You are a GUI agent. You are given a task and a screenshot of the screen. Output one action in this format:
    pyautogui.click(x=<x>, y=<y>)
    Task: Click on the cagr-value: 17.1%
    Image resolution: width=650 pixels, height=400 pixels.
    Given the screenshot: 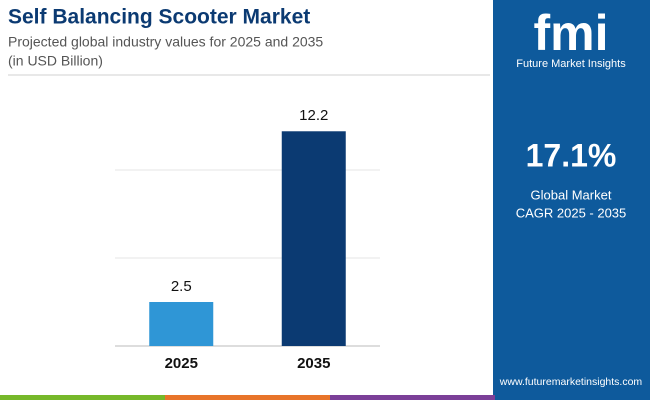 What is the action you would take?
    pyautogui.click(x=571, y=155)
    